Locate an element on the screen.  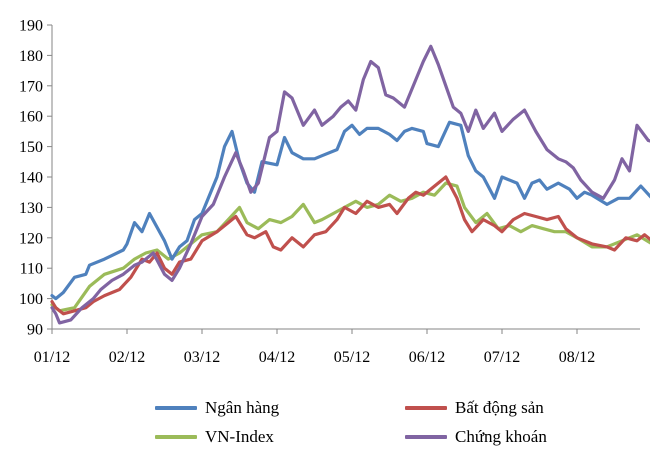
x-tick-label: 07/12 is located at coordinates (502, 357).